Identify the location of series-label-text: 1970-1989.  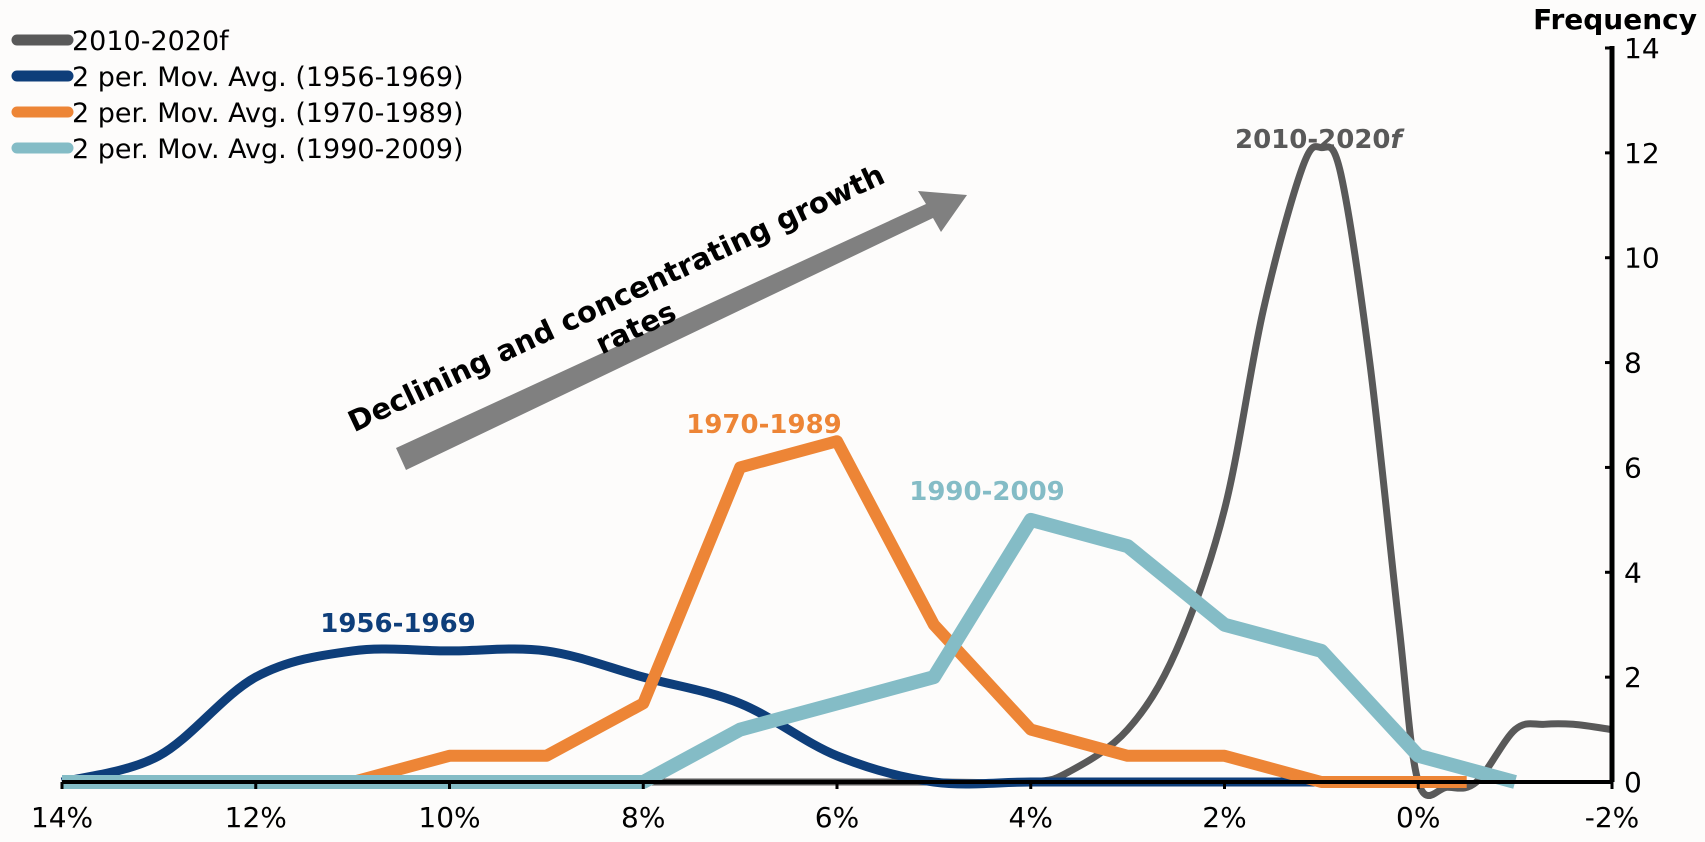
(764, 425).